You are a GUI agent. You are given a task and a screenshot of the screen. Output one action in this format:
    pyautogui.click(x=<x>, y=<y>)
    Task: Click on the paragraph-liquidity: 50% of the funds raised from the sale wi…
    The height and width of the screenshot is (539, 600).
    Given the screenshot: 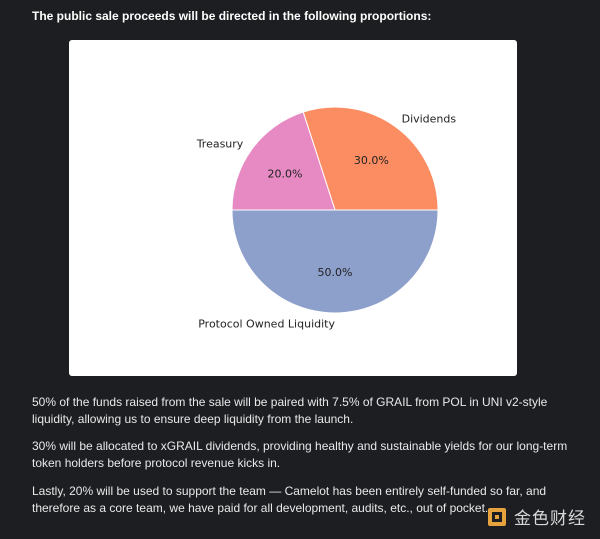 What is the action you would take?
    pyautogui.click(x=290, y=410)
    